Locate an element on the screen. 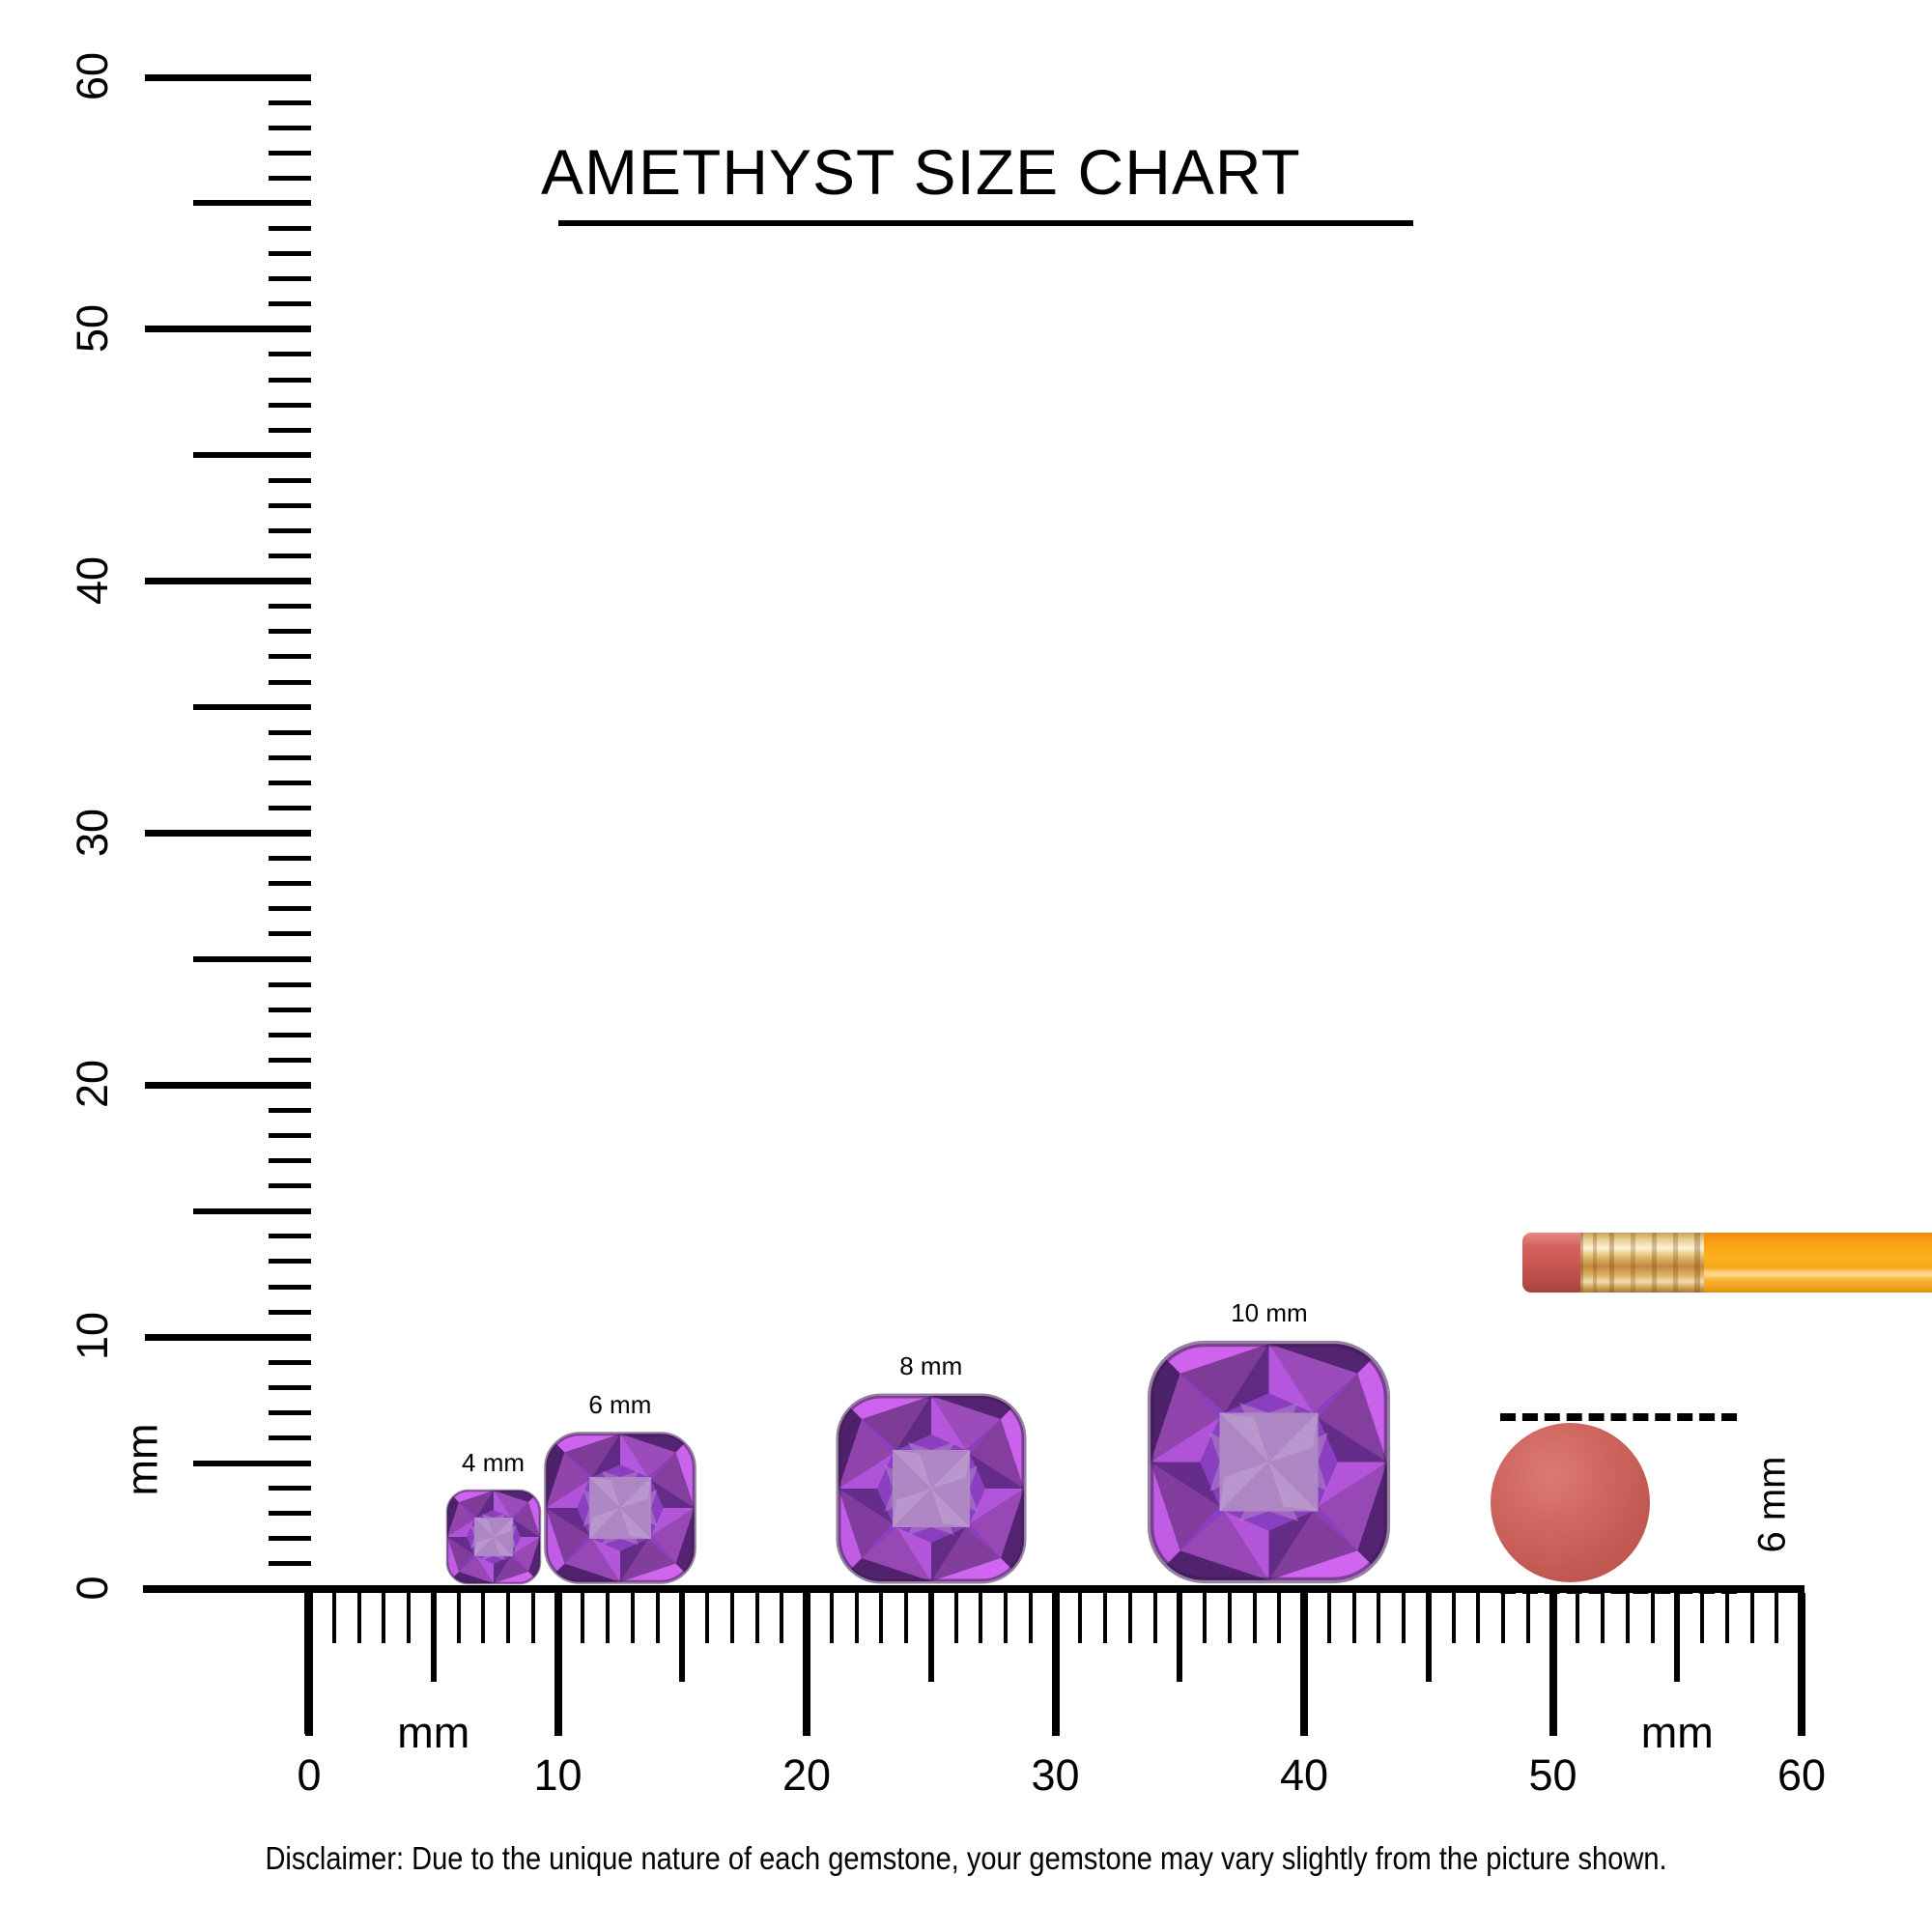  hruler-tick-36mm is located at coordinates (1205, 1618).